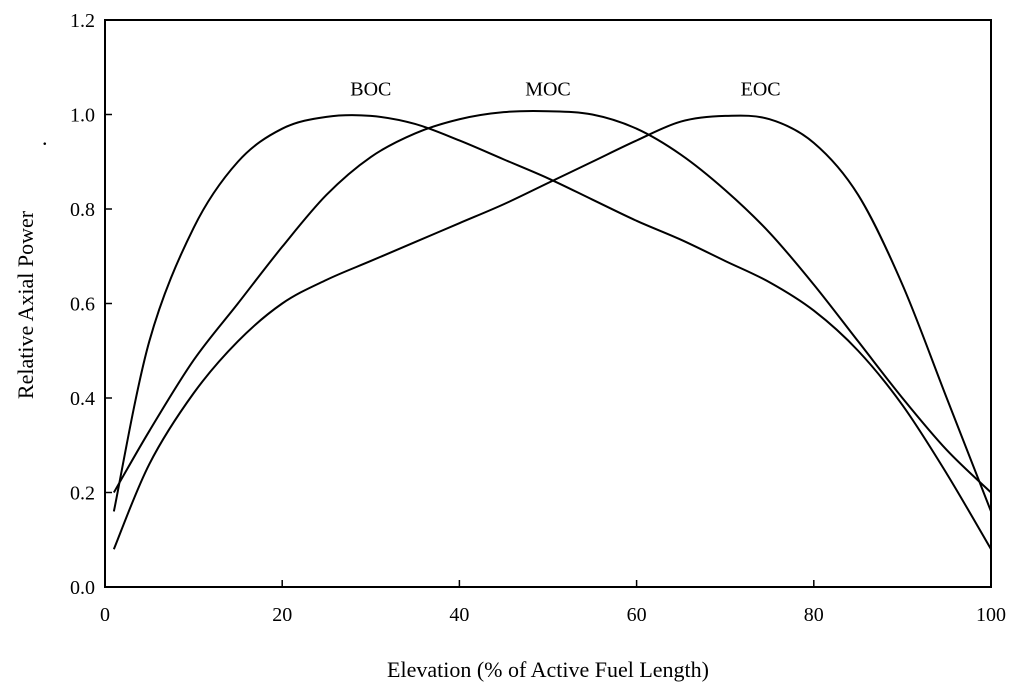 The width and height of the screenshot is (1015, 688). I want to click on y-tick-label: 0.6, so click(82, 305).